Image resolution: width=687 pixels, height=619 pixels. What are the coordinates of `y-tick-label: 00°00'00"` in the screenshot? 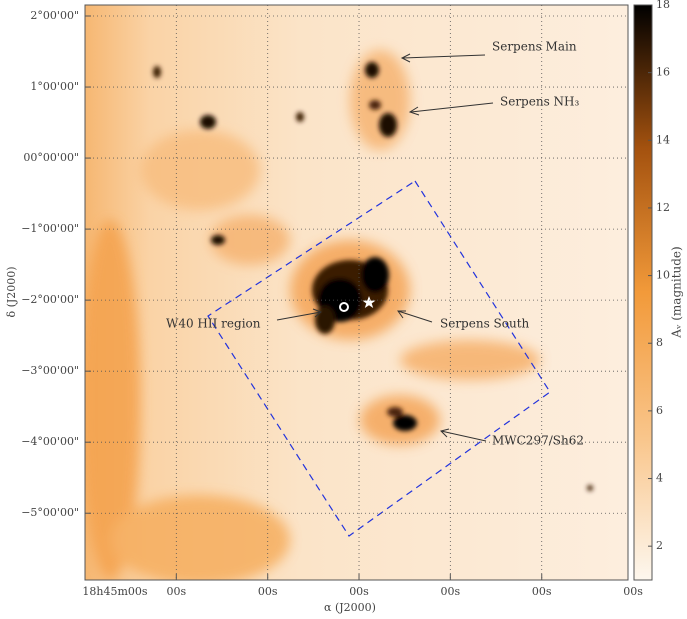 It's located at (51, 157).